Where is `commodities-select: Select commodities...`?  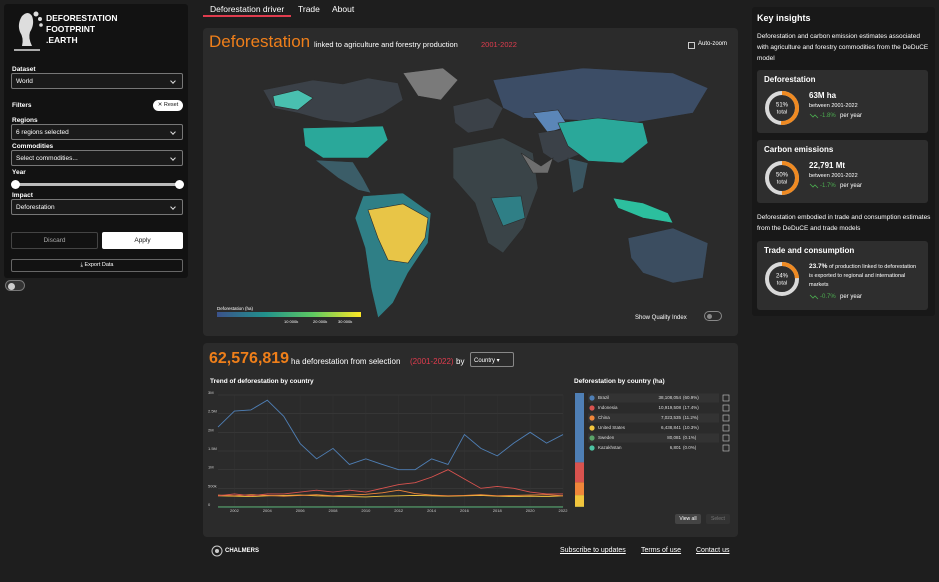
commodities-select: Select commodities... is located at coordinates (97, 158).